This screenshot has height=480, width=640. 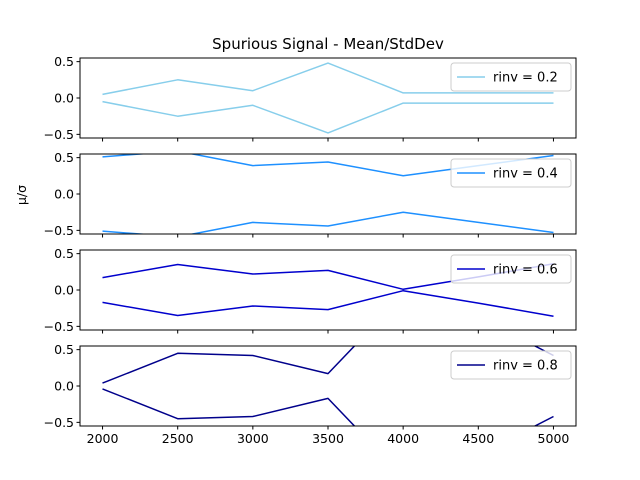 What do you see at coordinates (21, 195) in the screenshot?
I see `y-axis-label: μ/σ` at bounding box center [21, 195].